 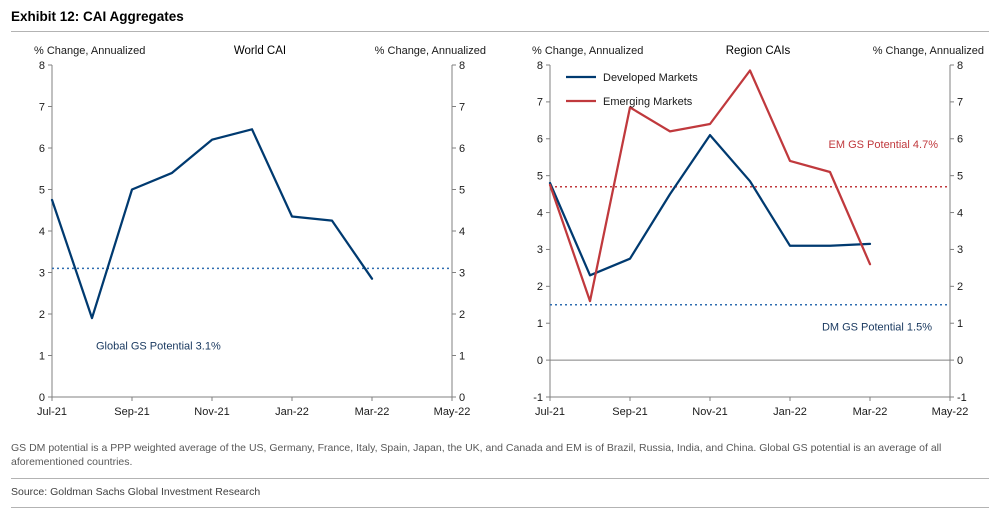 What do you see at coordinates (648, 102) in the screenshot?
I see `legend-label: Emerging Markets` at bounding box center [648, 102].